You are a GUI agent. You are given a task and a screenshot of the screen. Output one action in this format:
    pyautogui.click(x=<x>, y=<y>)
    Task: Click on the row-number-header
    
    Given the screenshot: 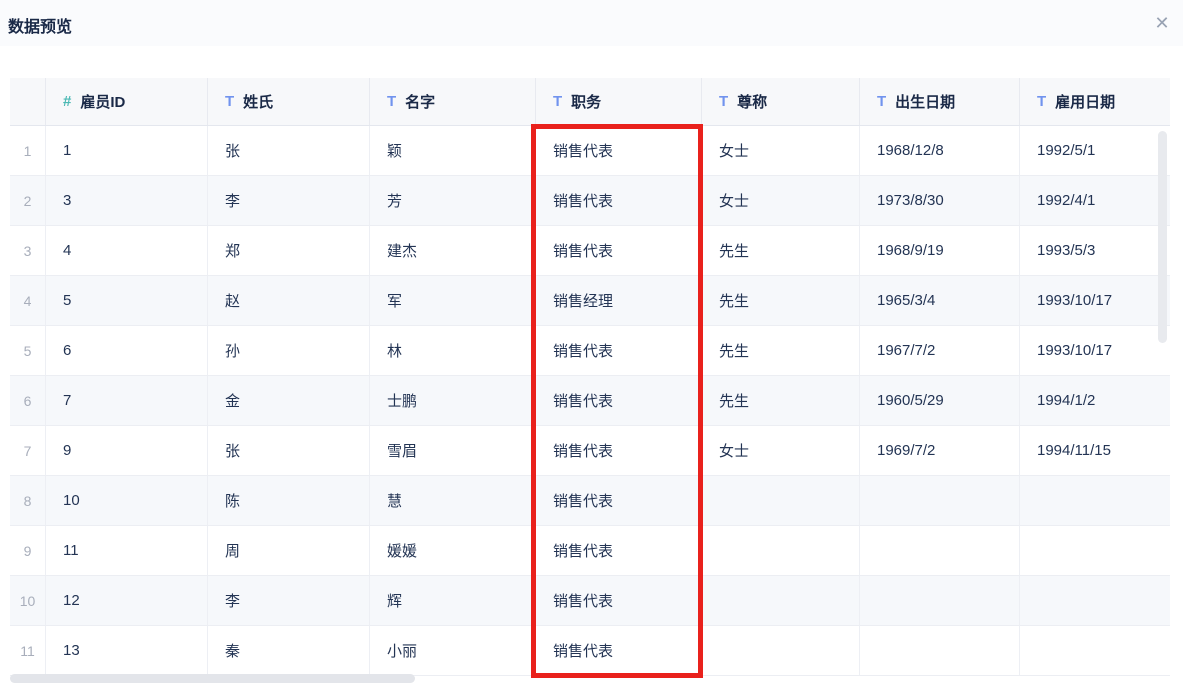 What is the action you would take?
    pyautogui.click(x=28, y=101)
    